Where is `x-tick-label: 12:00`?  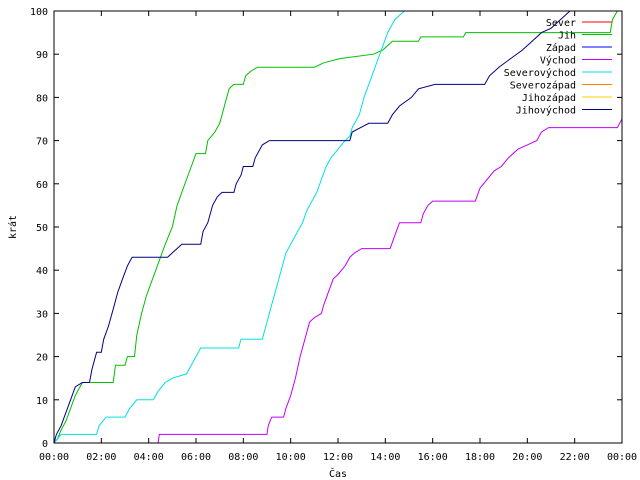 x-tick-label: 12:00 is located at coordinates (338, 457).